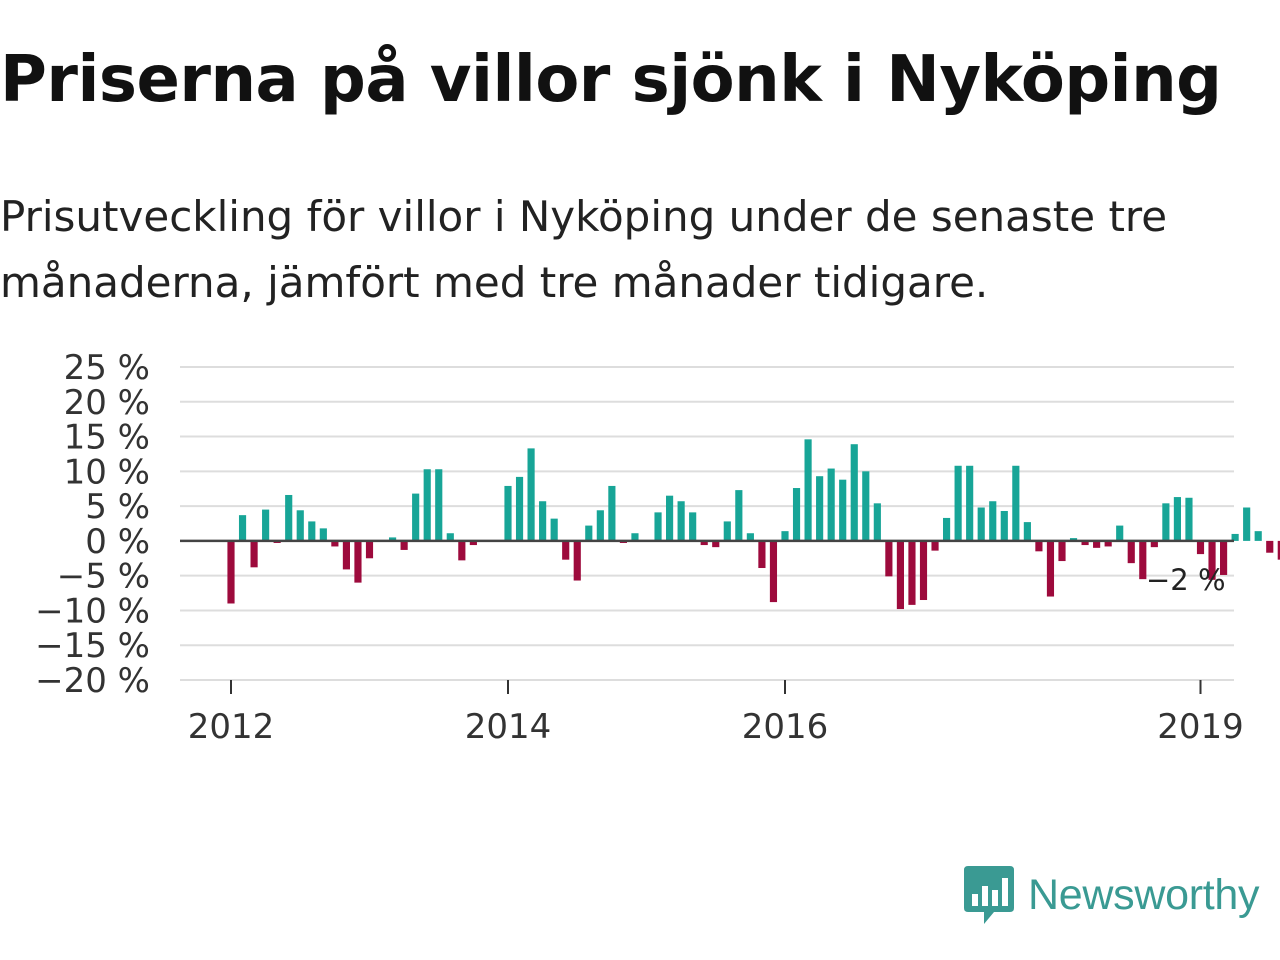  What do you see at coordinates (107, 472) in the screenshot?
I see `y-tick-label: 10 %` at bounding box center [107, 472].